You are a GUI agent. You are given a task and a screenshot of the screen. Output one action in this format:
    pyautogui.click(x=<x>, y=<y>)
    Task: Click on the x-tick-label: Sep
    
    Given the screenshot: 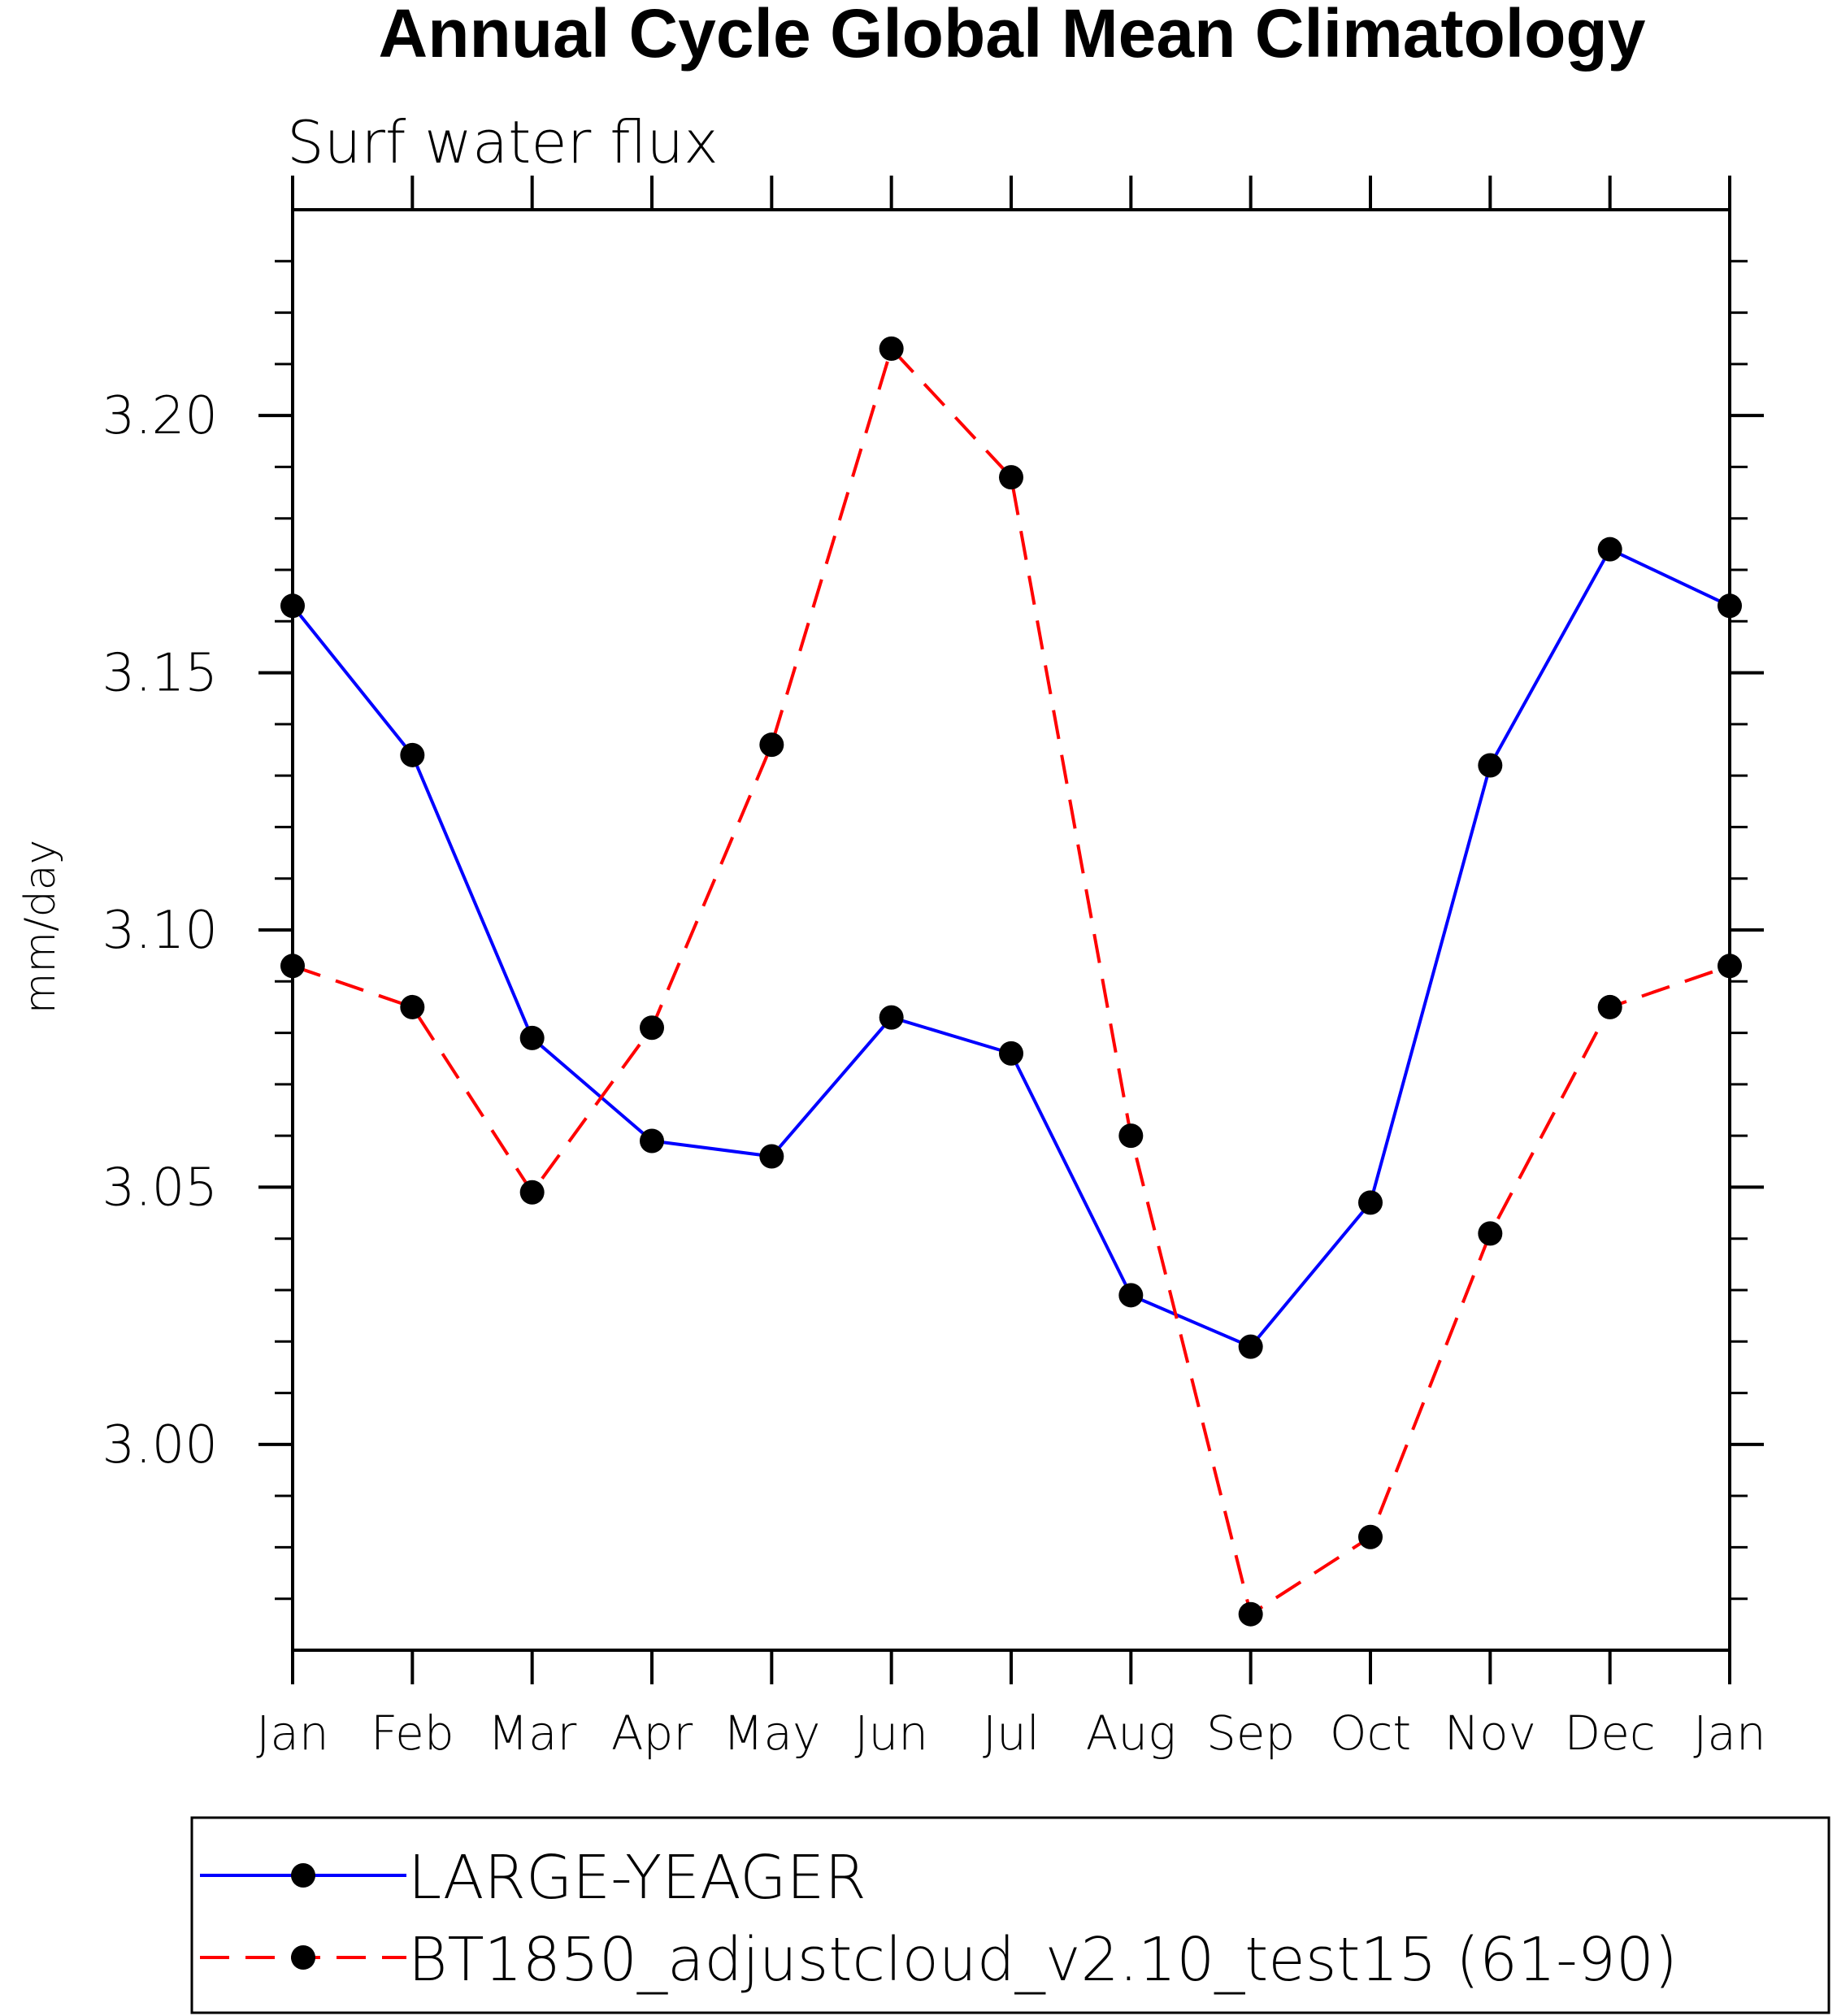 What is the action you would take?
    pyautogui.click(x=1250, y=1733)
    